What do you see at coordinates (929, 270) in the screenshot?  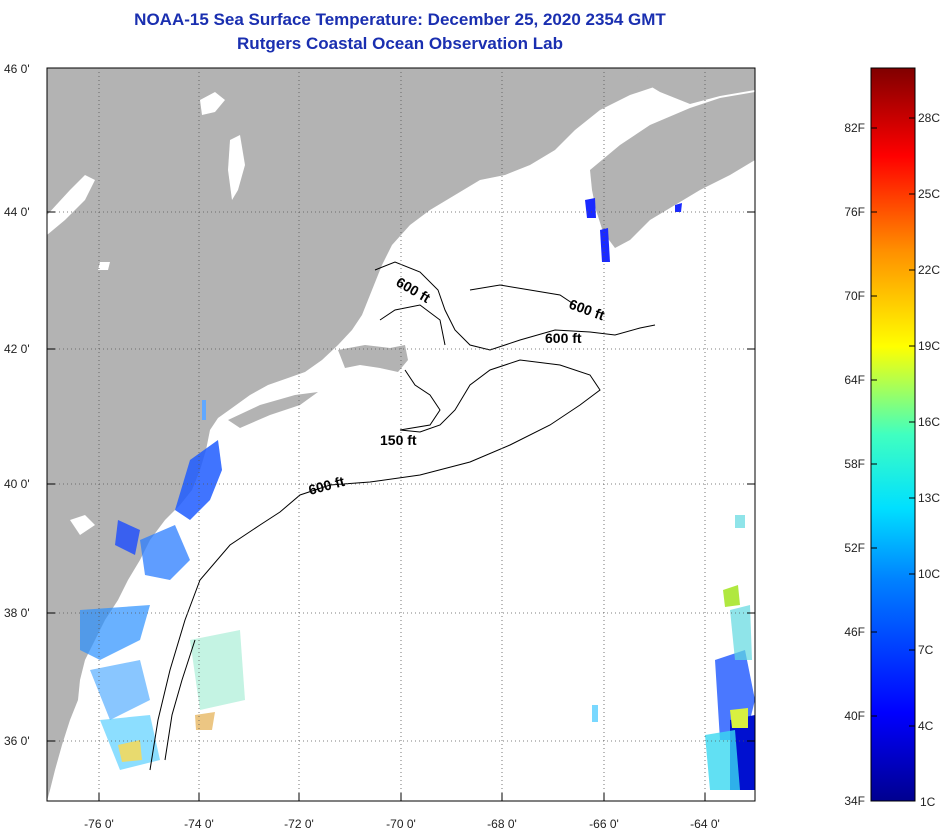 I see `colorbar-label-c: 22C` at bounding box center [929, 270].